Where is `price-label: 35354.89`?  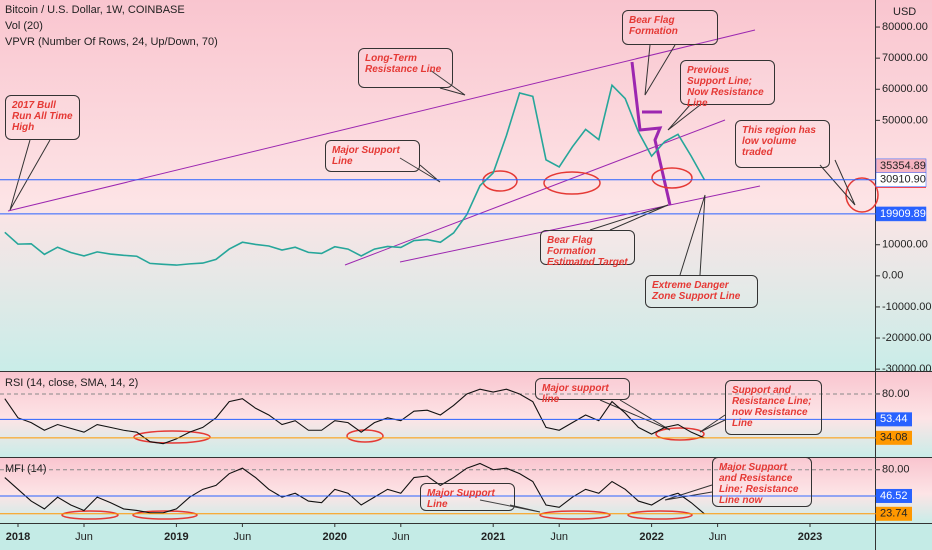 price-label: 35354.89 is located at coordinates (903, 166).